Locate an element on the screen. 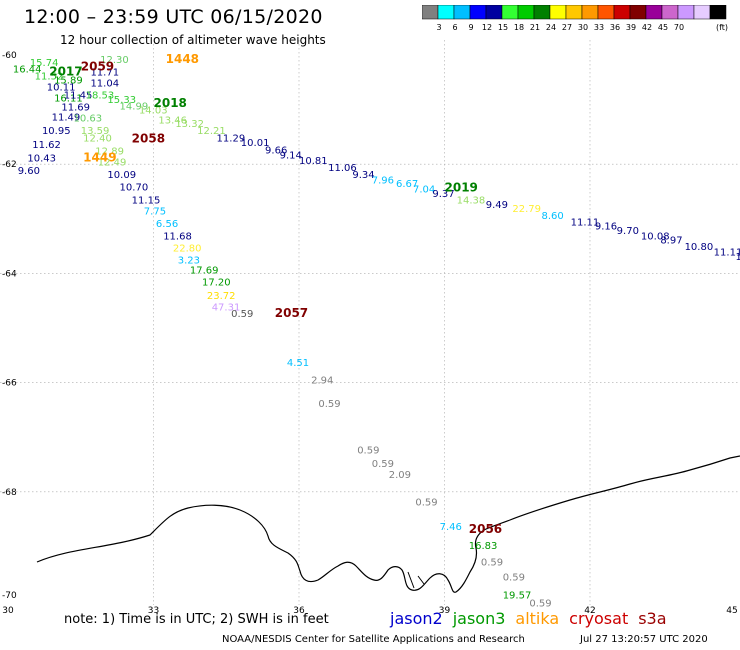 The image size is (740, 650). colorbar-tick-label: 15 is located at coordinates (503, 27).